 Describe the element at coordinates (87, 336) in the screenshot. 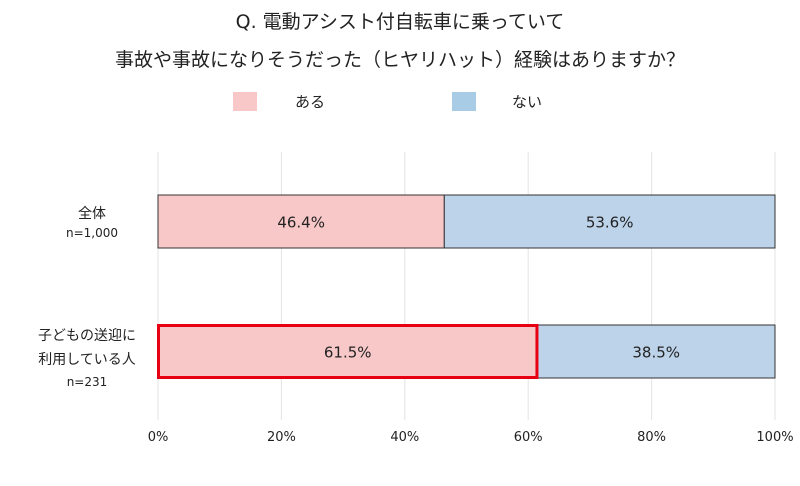

I see `category-label-sougei-line-1: 子どもの送迎に` at that location.